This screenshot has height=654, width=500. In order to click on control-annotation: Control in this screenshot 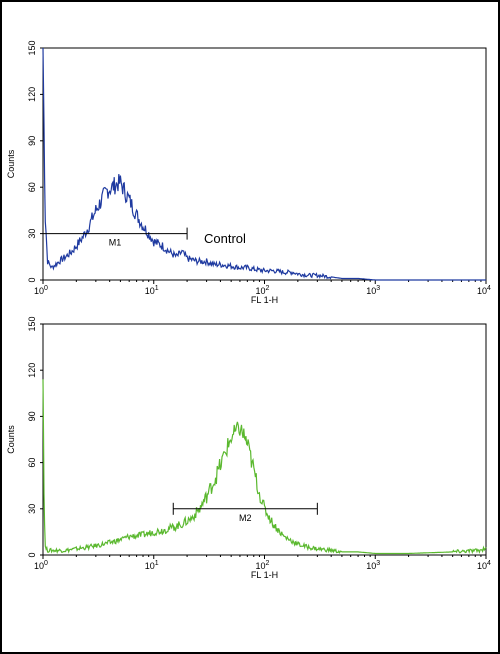, I will do `click(225, 238)`.